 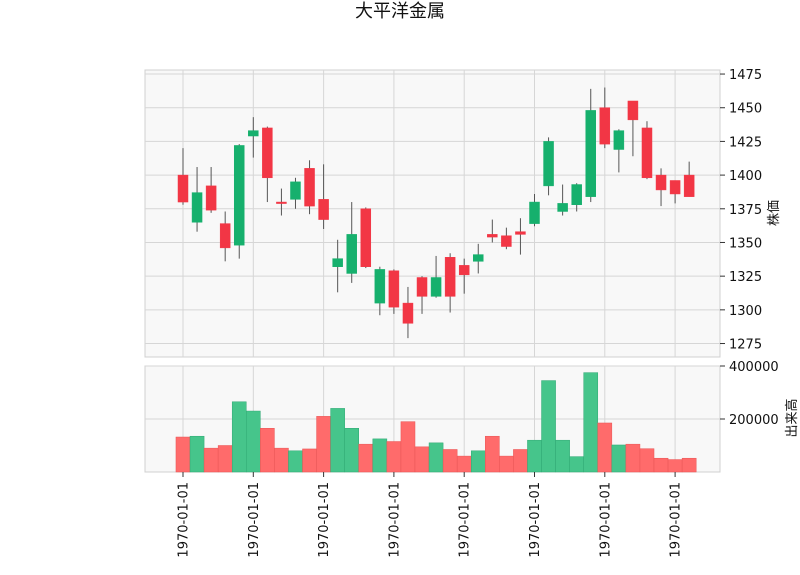 I want to click on price-tick-label: 1300, so click(x=745, y=311).